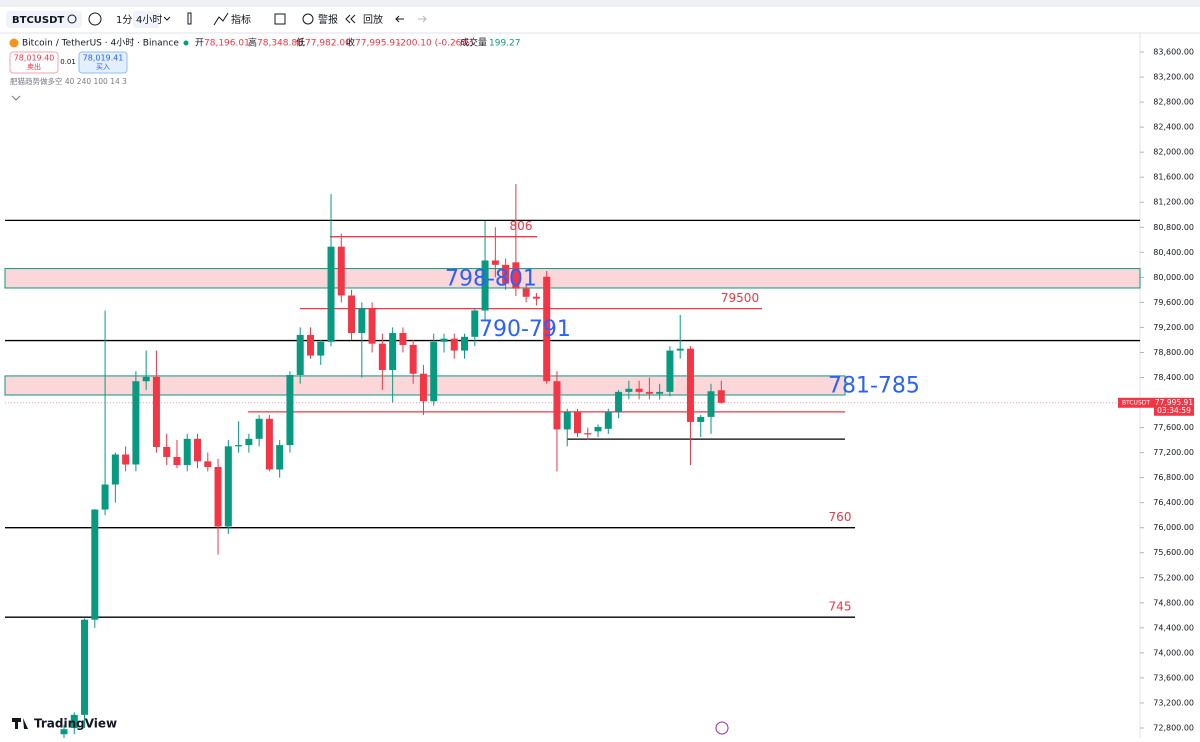  I want to click on symbol-box, so click(44, 19).